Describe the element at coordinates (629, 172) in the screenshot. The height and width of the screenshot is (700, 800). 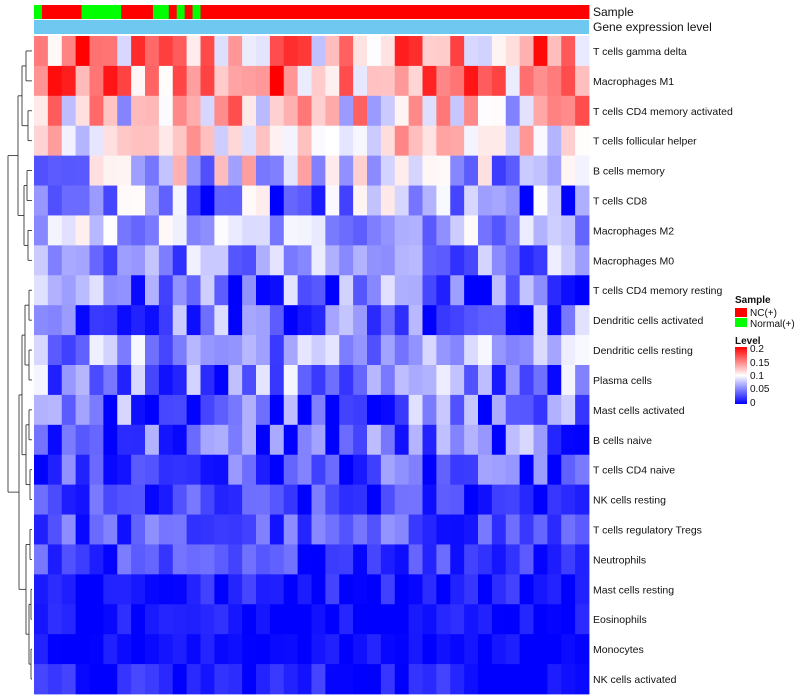
I see `row-label: B cells memory` at that location.